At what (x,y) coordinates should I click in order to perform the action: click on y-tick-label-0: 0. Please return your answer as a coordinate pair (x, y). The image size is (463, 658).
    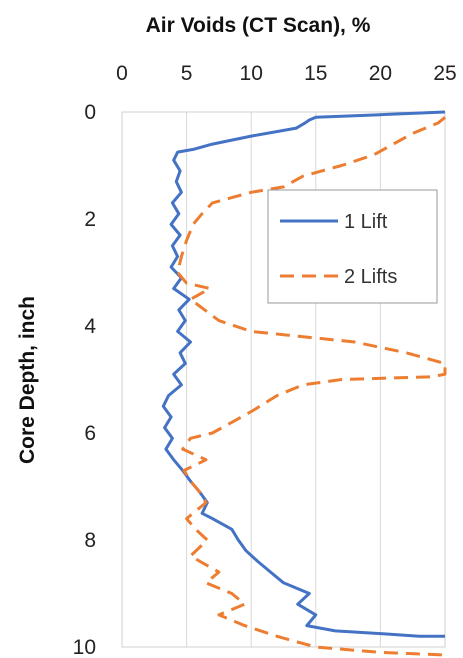
    Looking at the image, I should click on (90, 112).